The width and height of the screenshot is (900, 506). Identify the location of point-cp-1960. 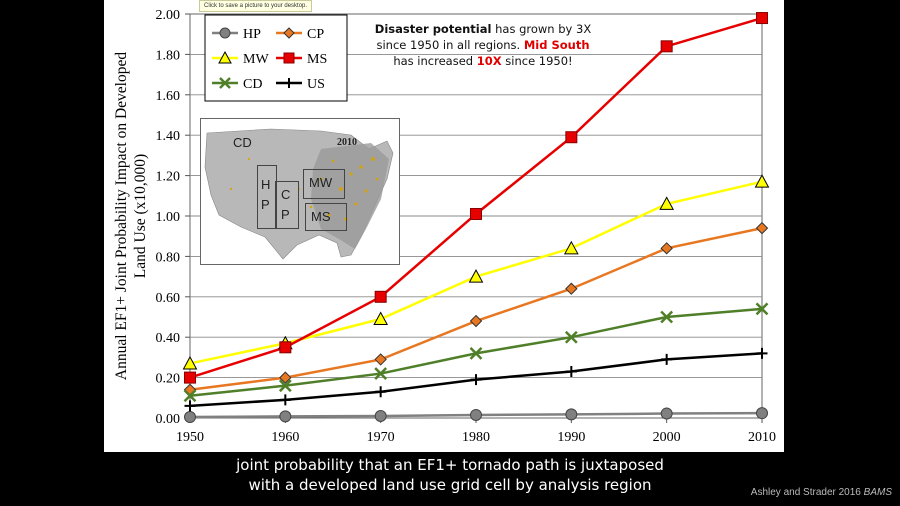
(285, 377).